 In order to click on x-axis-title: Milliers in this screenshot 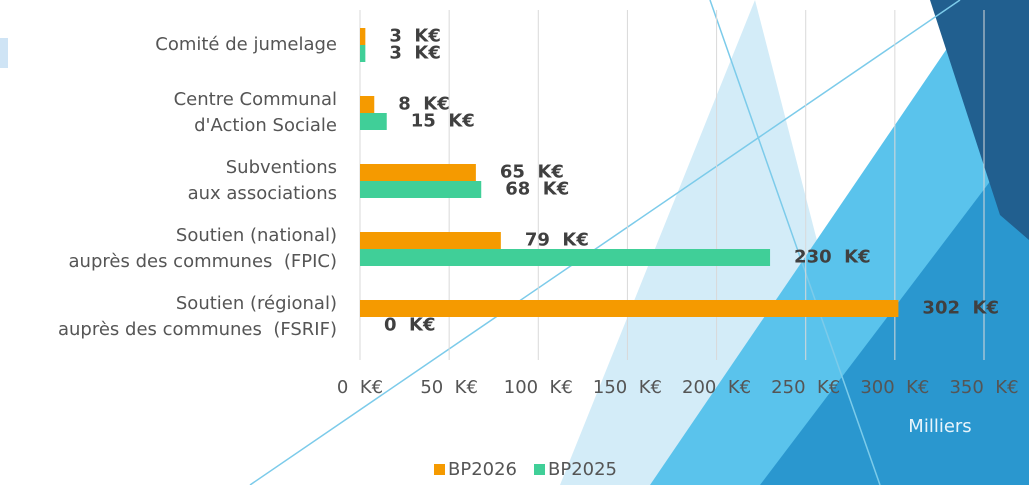, I will do `click(939, 426)`.